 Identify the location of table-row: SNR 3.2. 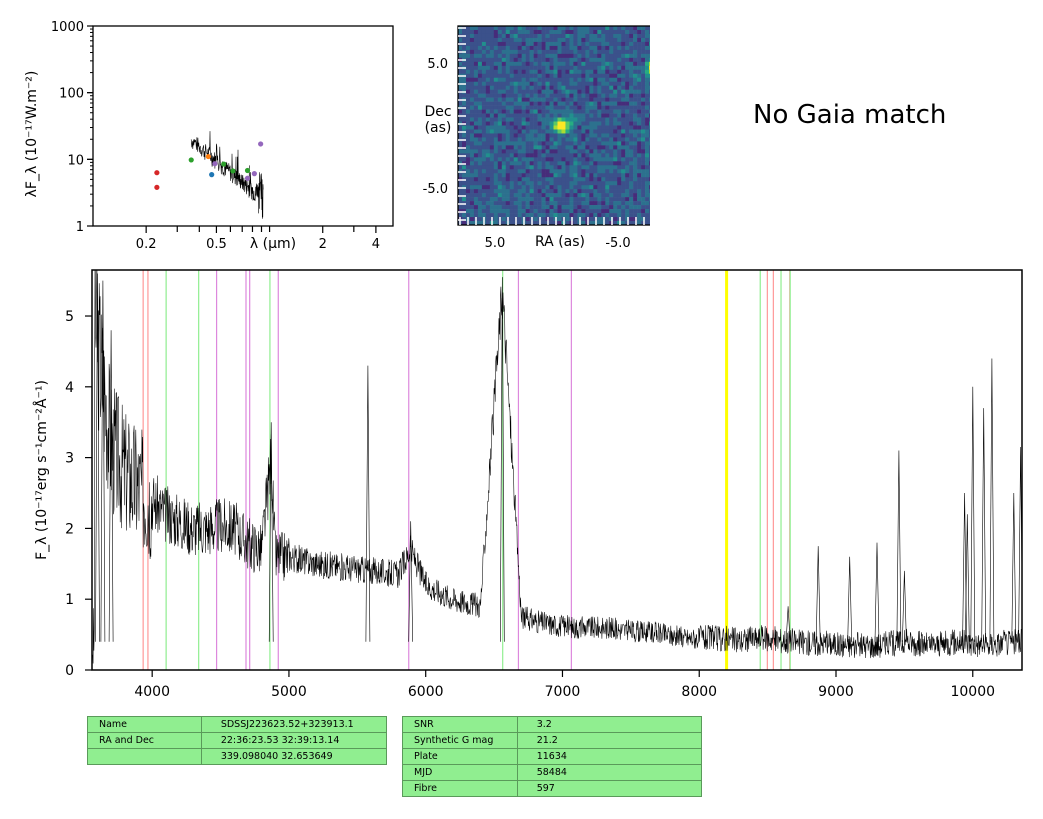
(552, 724).